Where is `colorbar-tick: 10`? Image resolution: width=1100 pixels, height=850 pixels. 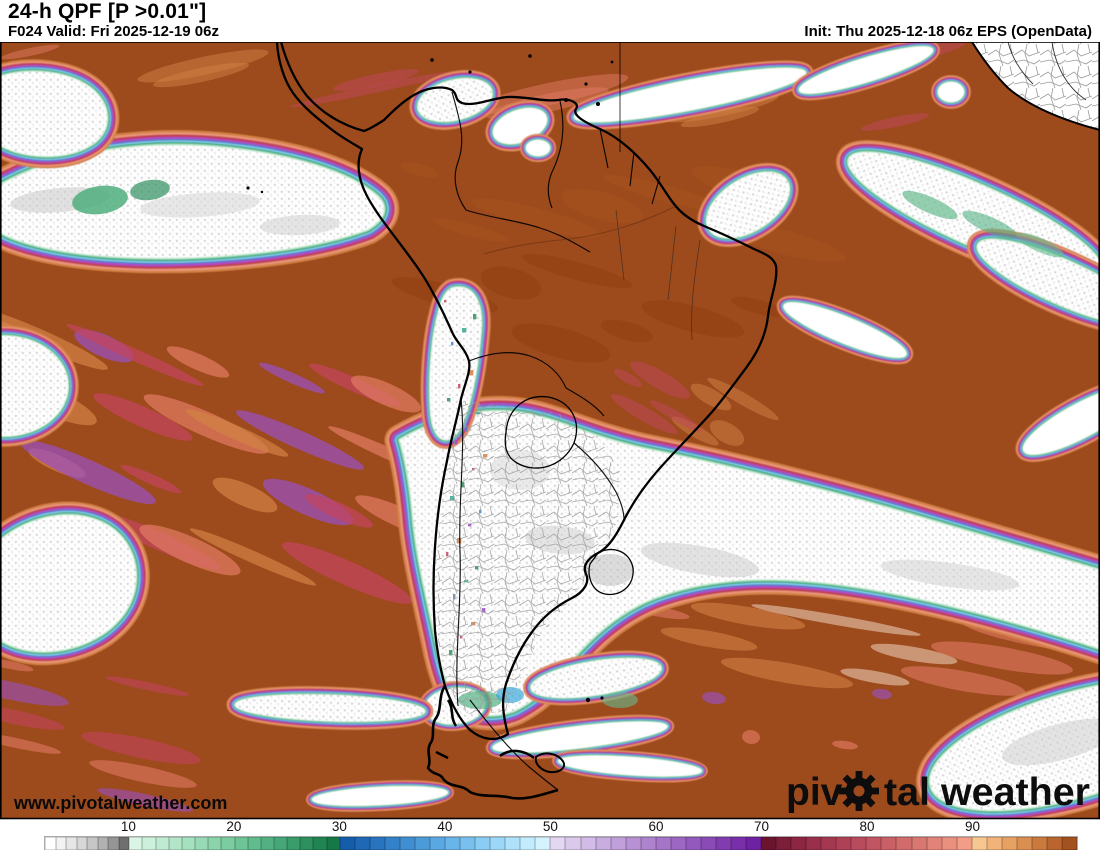
colorbar-tick: 10 is located at coordinates (128, 826).